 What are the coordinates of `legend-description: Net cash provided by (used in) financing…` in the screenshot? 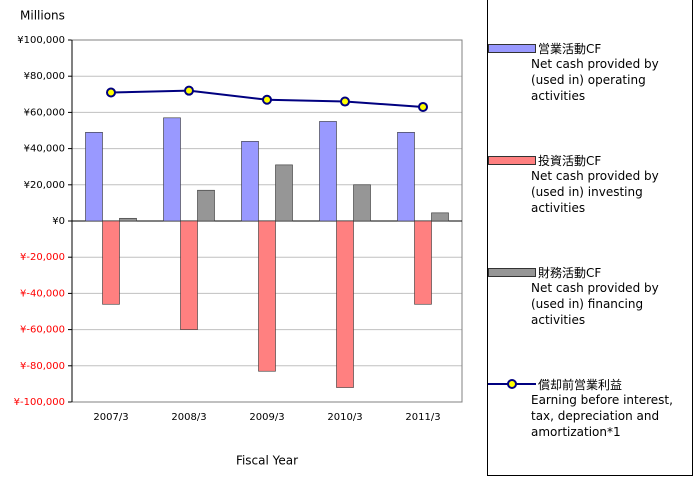 It's located at (595, 304).